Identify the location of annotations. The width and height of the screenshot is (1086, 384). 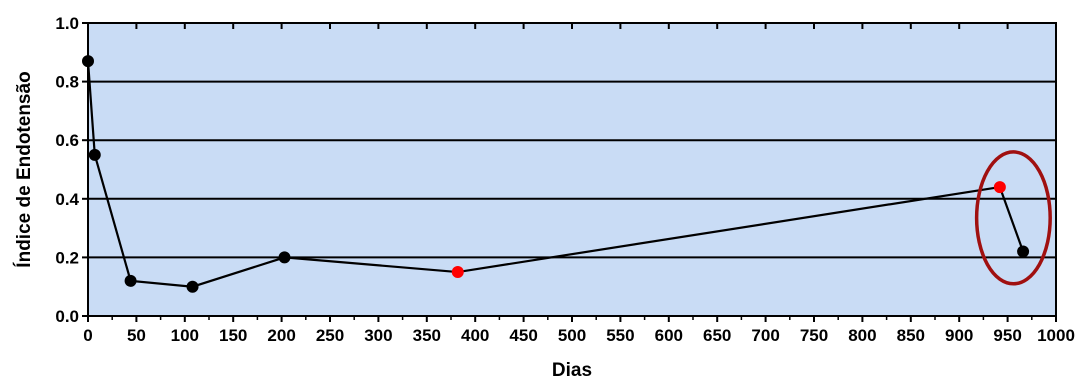
(1013, 218).